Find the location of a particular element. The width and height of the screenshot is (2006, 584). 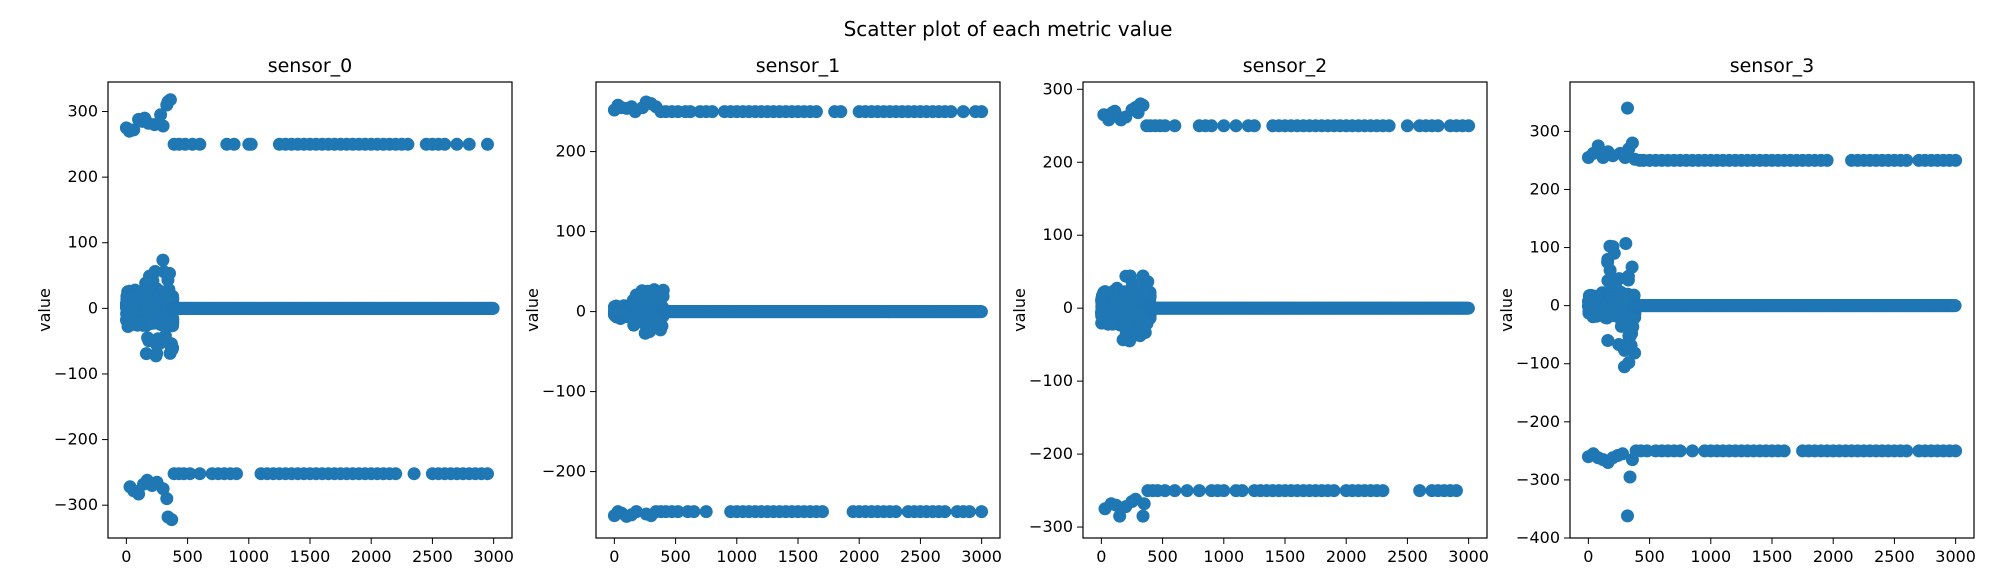

y-tick-label: −100 is located at coordinates (564, 391).